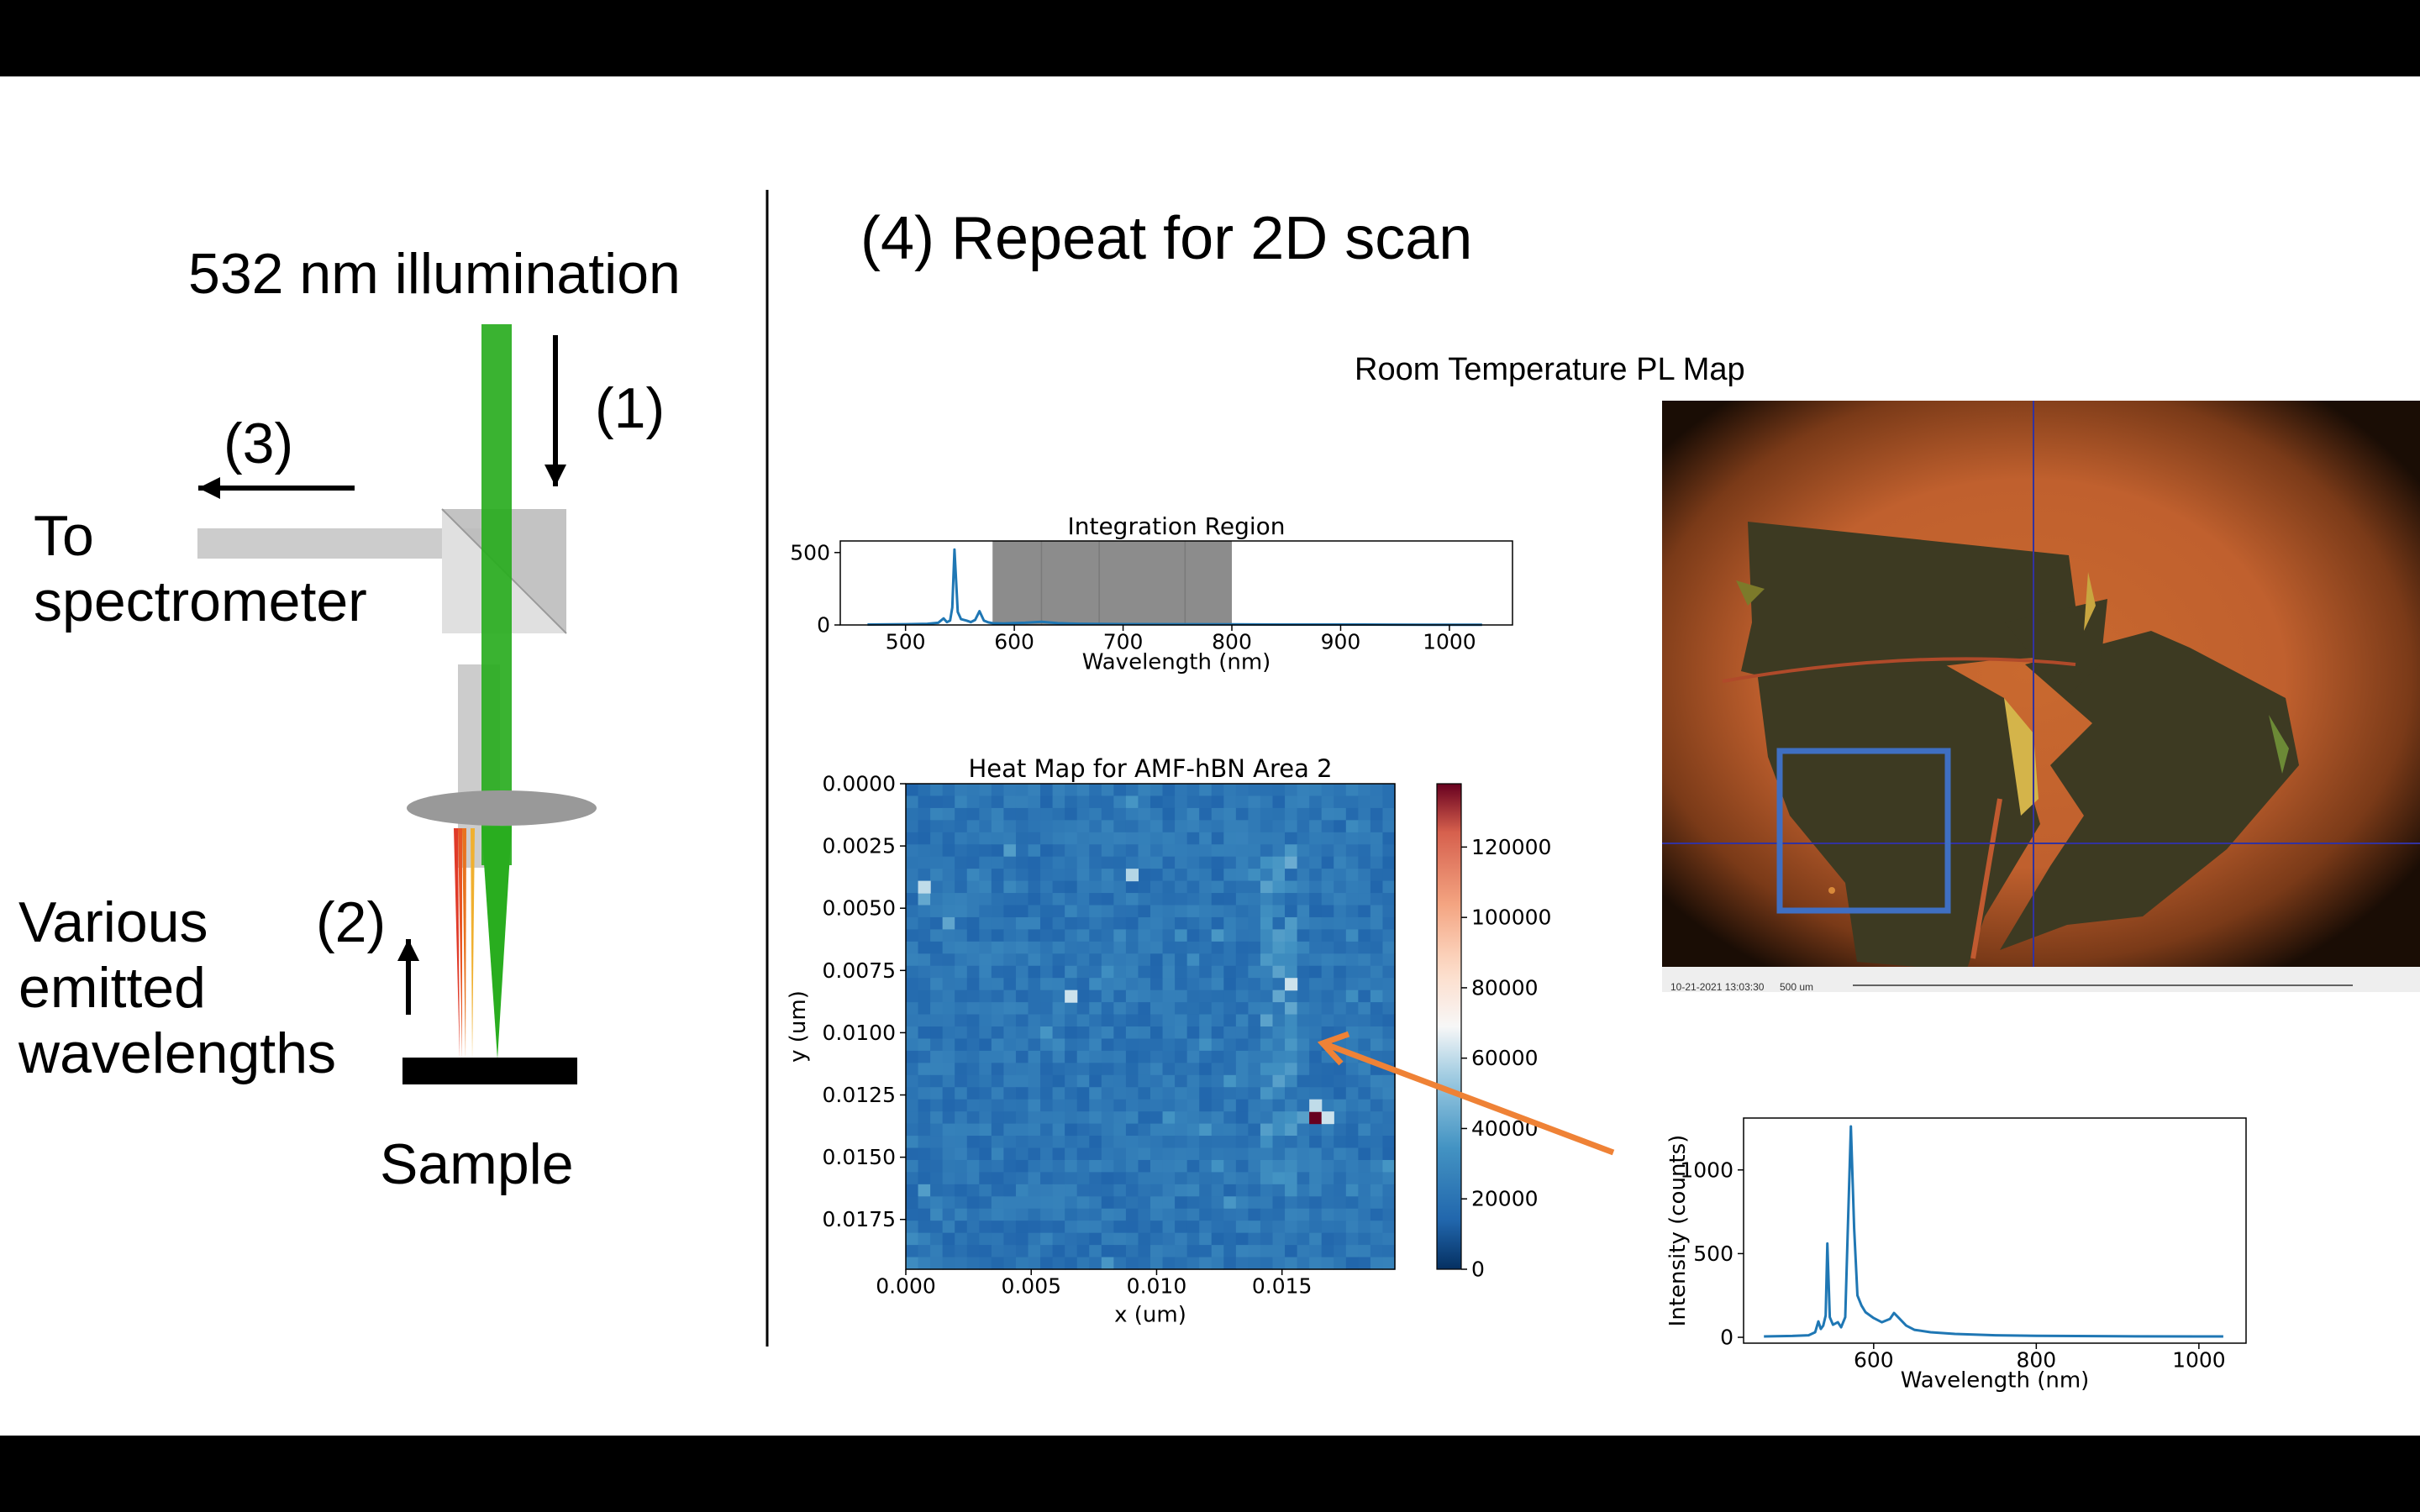 This screenshot has height=1512, width=2420. Describe the element at coordinates (1151, 1027) in the screenshot. I see `heatmap` at that location.